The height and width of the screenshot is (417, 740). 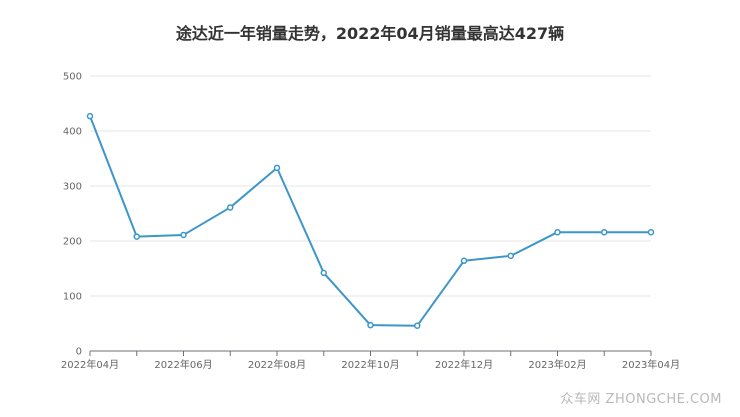 I want to click on watermark: 众车网 ZHONGCHE.COM, so click(x=641, y=399).